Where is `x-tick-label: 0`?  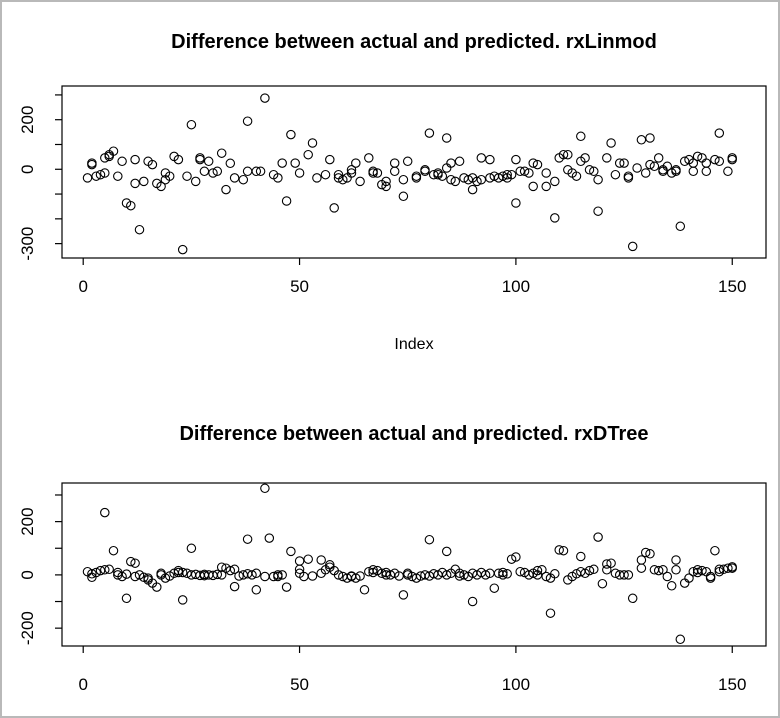
x-tick-label: 0 is located at coordinates (82, 684).